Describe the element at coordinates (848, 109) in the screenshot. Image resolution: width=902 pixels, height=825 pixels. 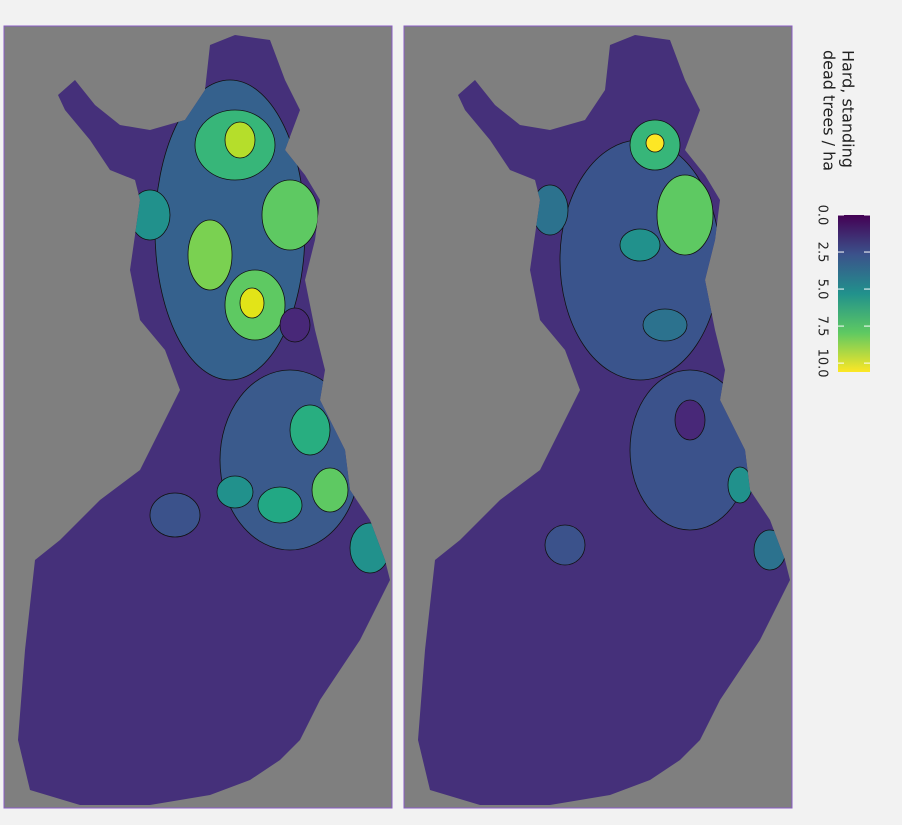
I see `legend-title: Hard, standing` at that location.